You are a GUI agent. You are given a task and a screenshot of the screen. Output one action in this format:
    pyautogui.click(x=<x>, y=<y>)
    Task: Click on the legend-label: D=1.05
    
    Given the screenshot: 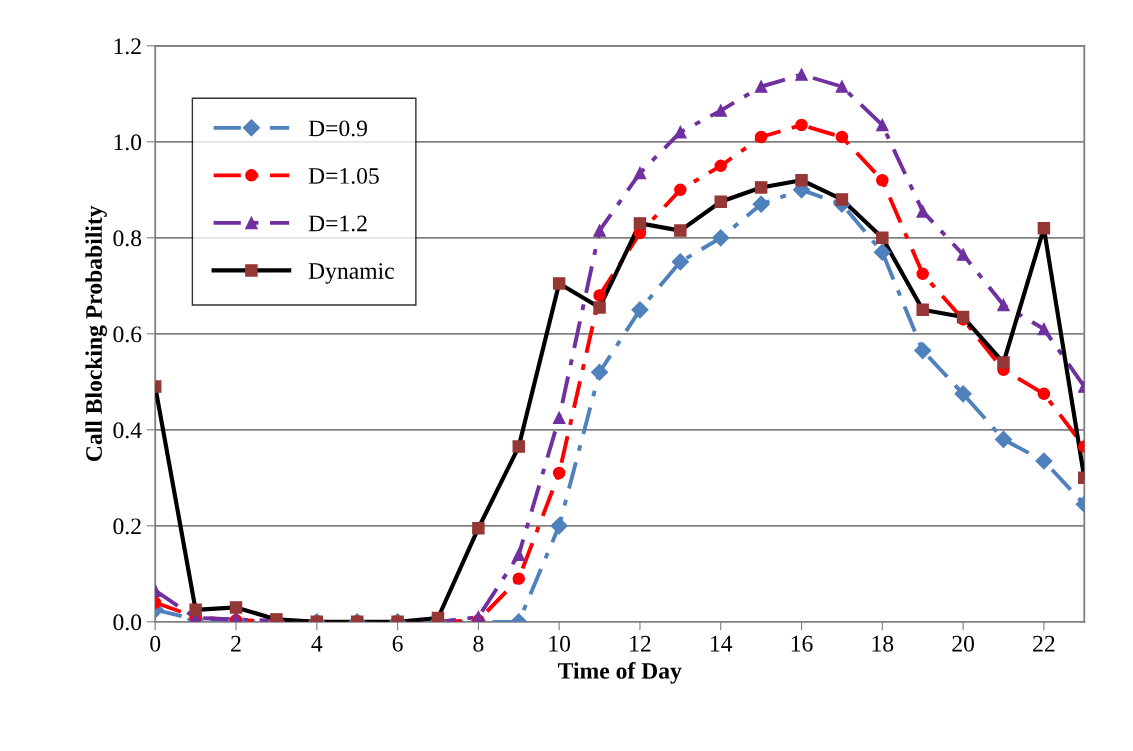 What is the action you would take?
    pyautogui.click(x=343, y=175)
    